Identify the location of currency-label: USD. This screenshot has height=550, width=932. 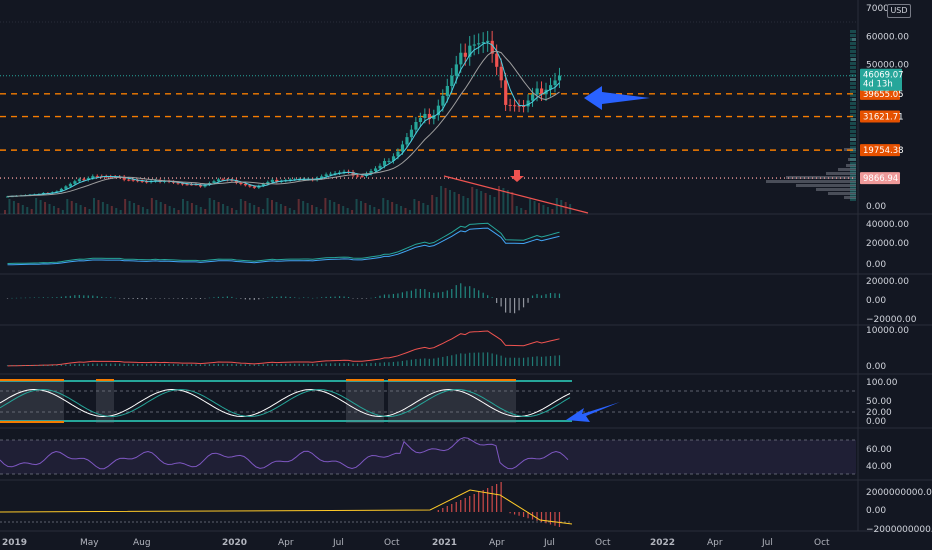
(899, 11).